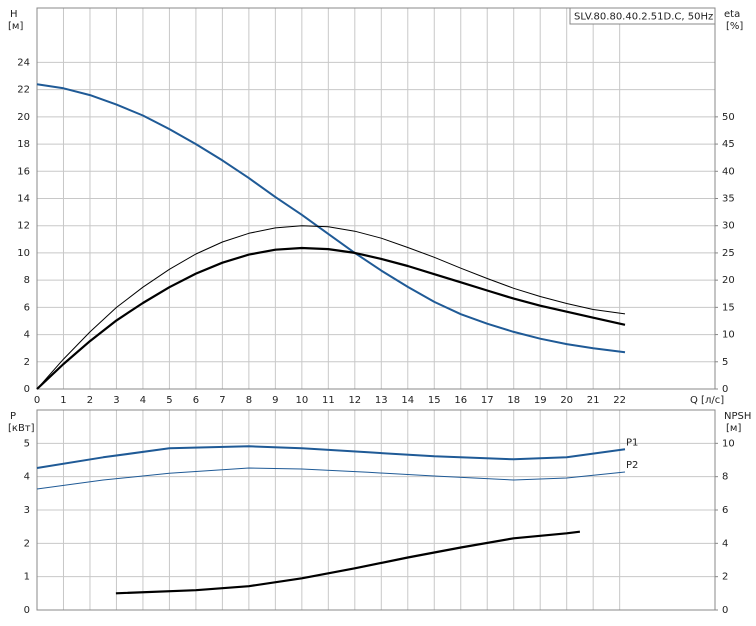 This screenshot has width=756, height=626. Describe the element at coordinates (737, 416) in the screenshot. I see `y2-axis-label: NPSH` at that location.